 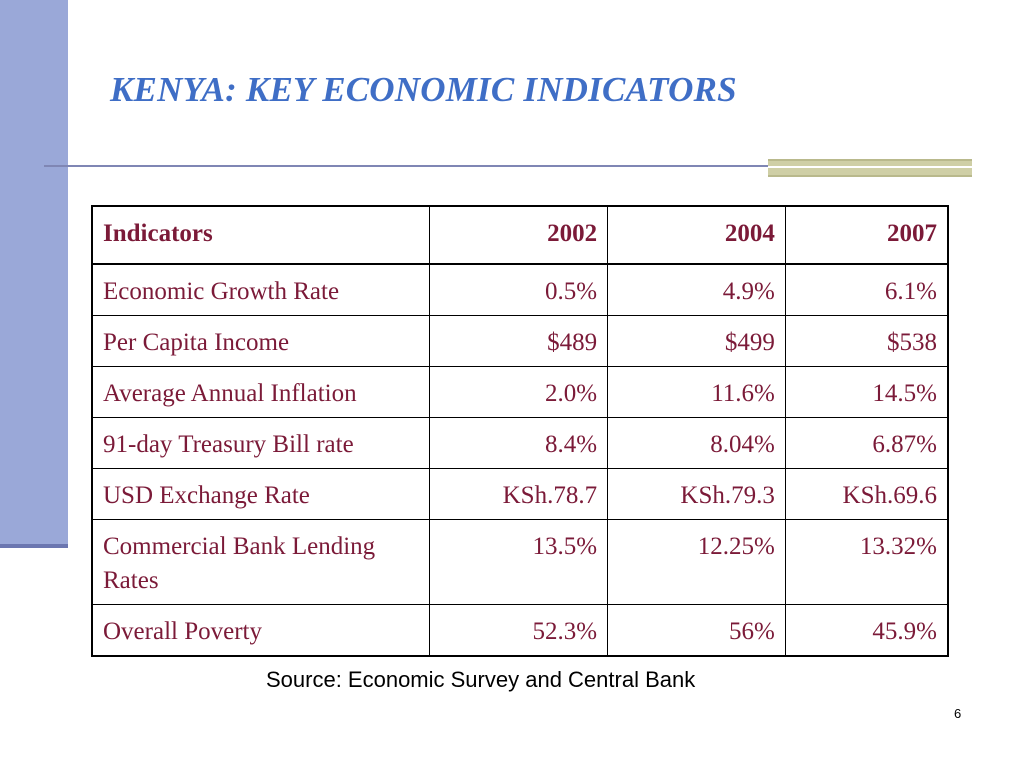 I want to click on title-accent-block, so click(x=870, y=168).